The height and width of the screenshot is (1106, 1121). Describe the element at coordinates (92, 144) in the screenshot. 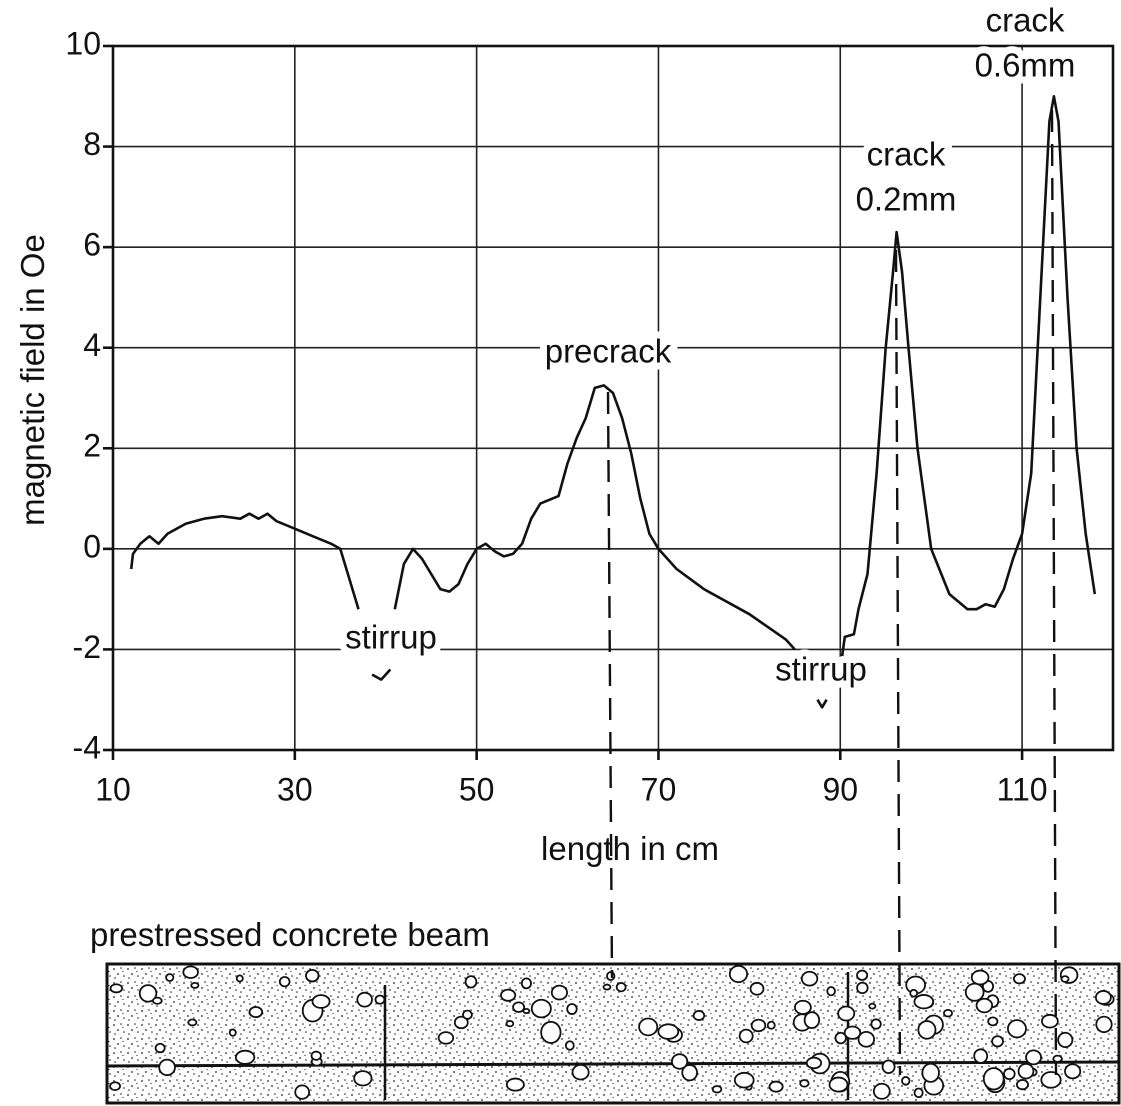

I see `y-tick-label: 8` at that location.